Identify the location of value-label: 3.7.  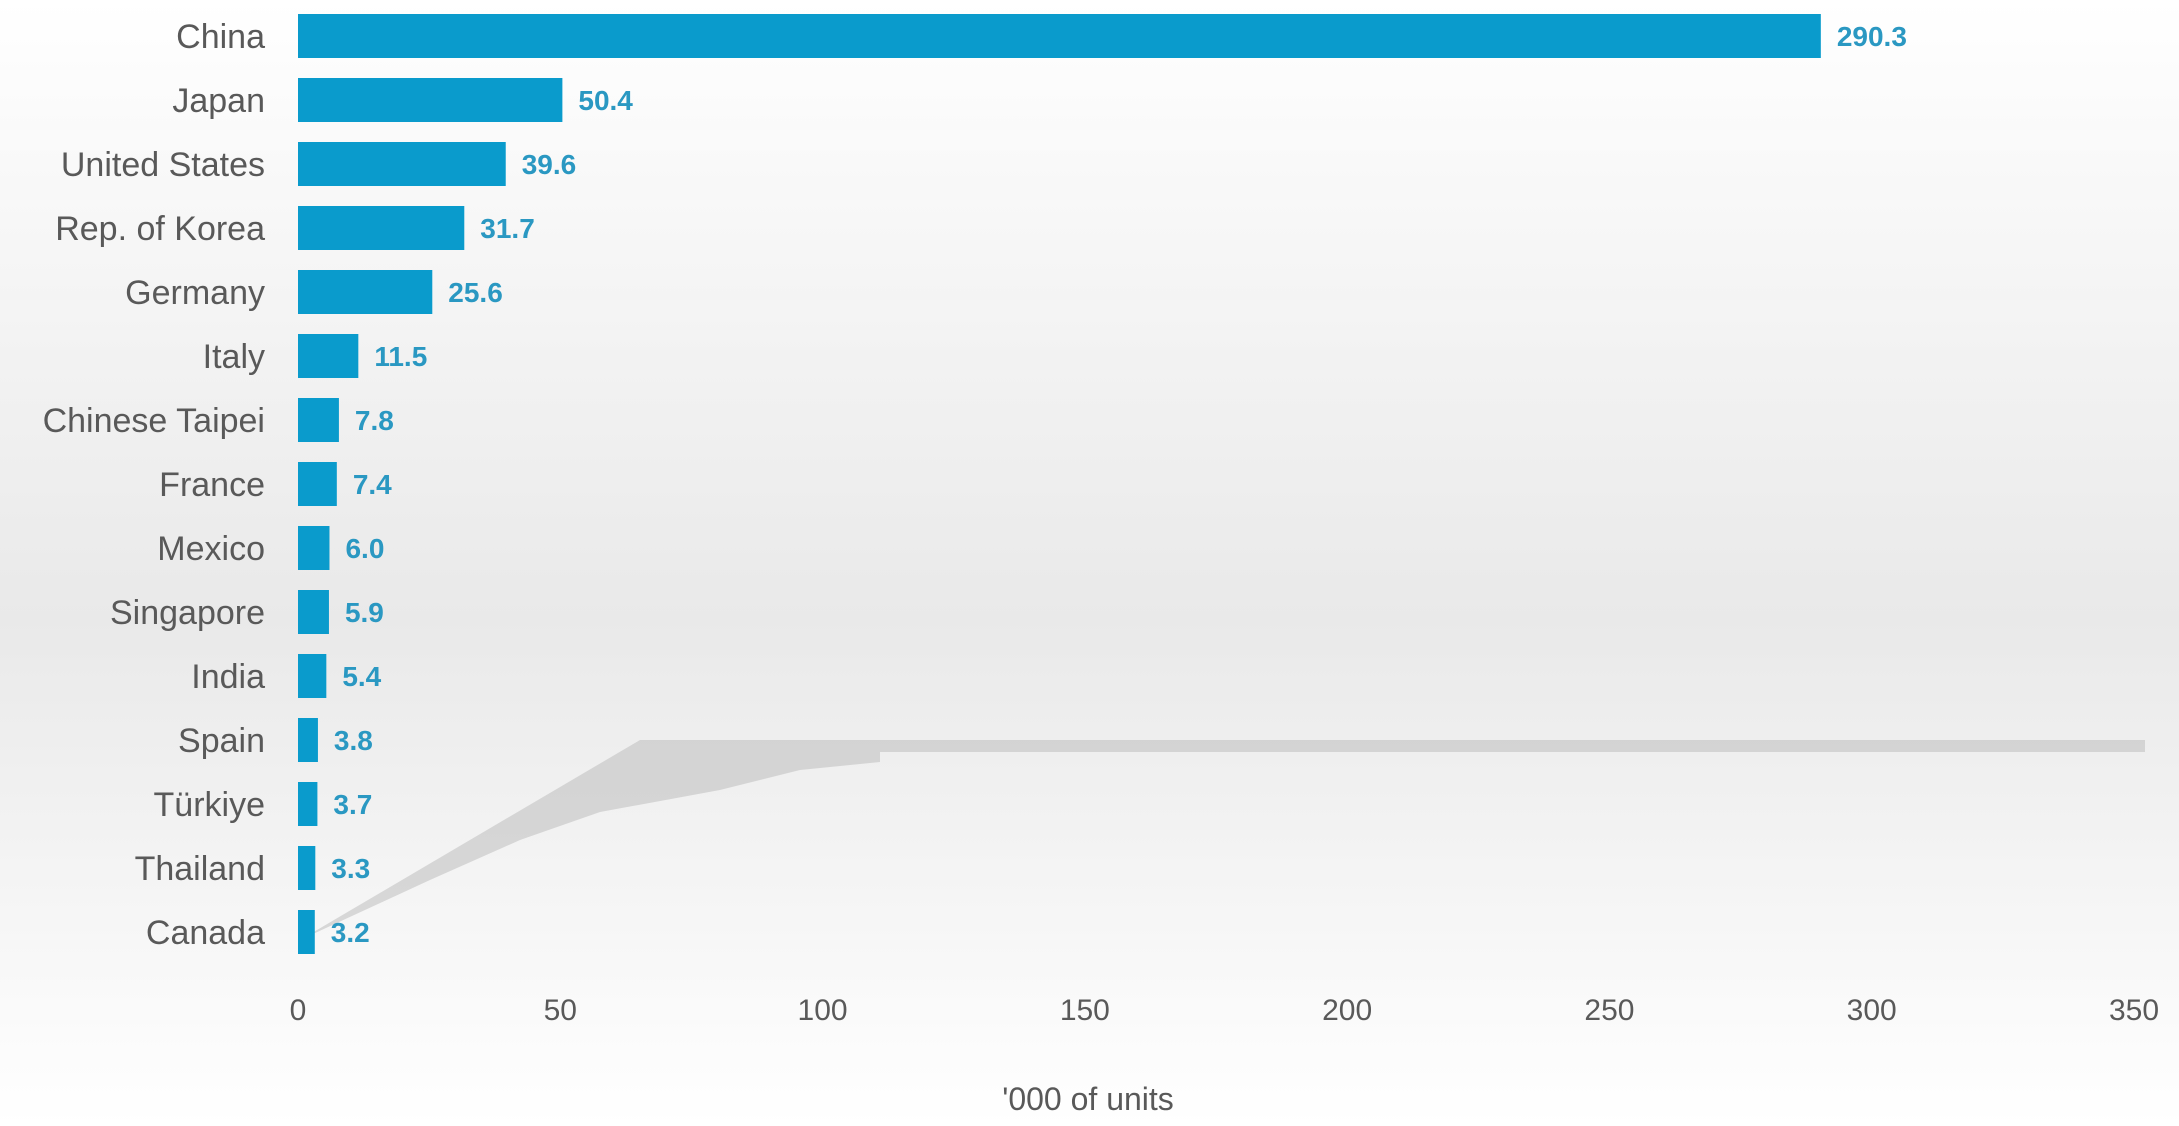
(352, 804).